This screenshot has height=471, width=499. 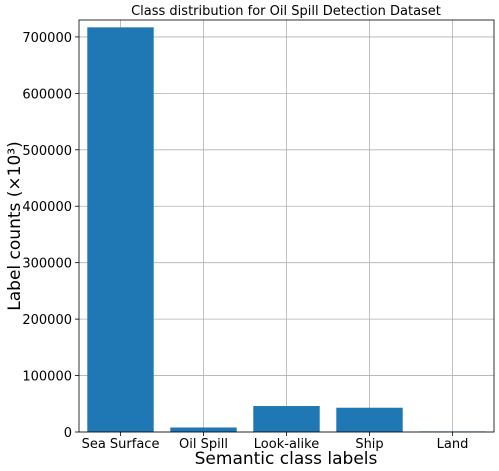 I want to click on y-axis-label: Label counts (×10³), so click(x=15, y=225).